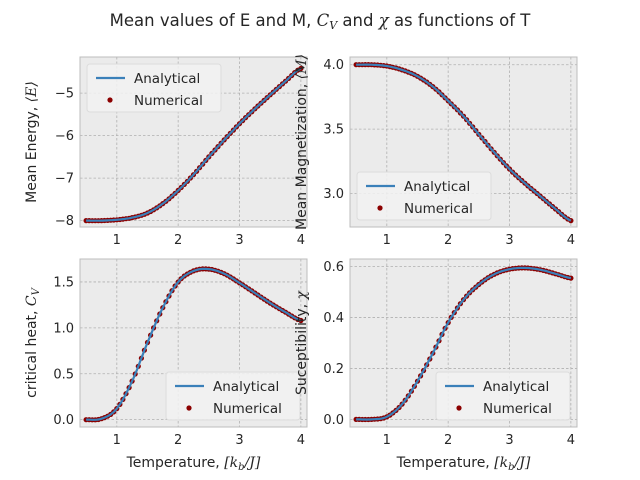  I want to click on y-axis-label-math: ⟨M⟩, so click(302, 66).